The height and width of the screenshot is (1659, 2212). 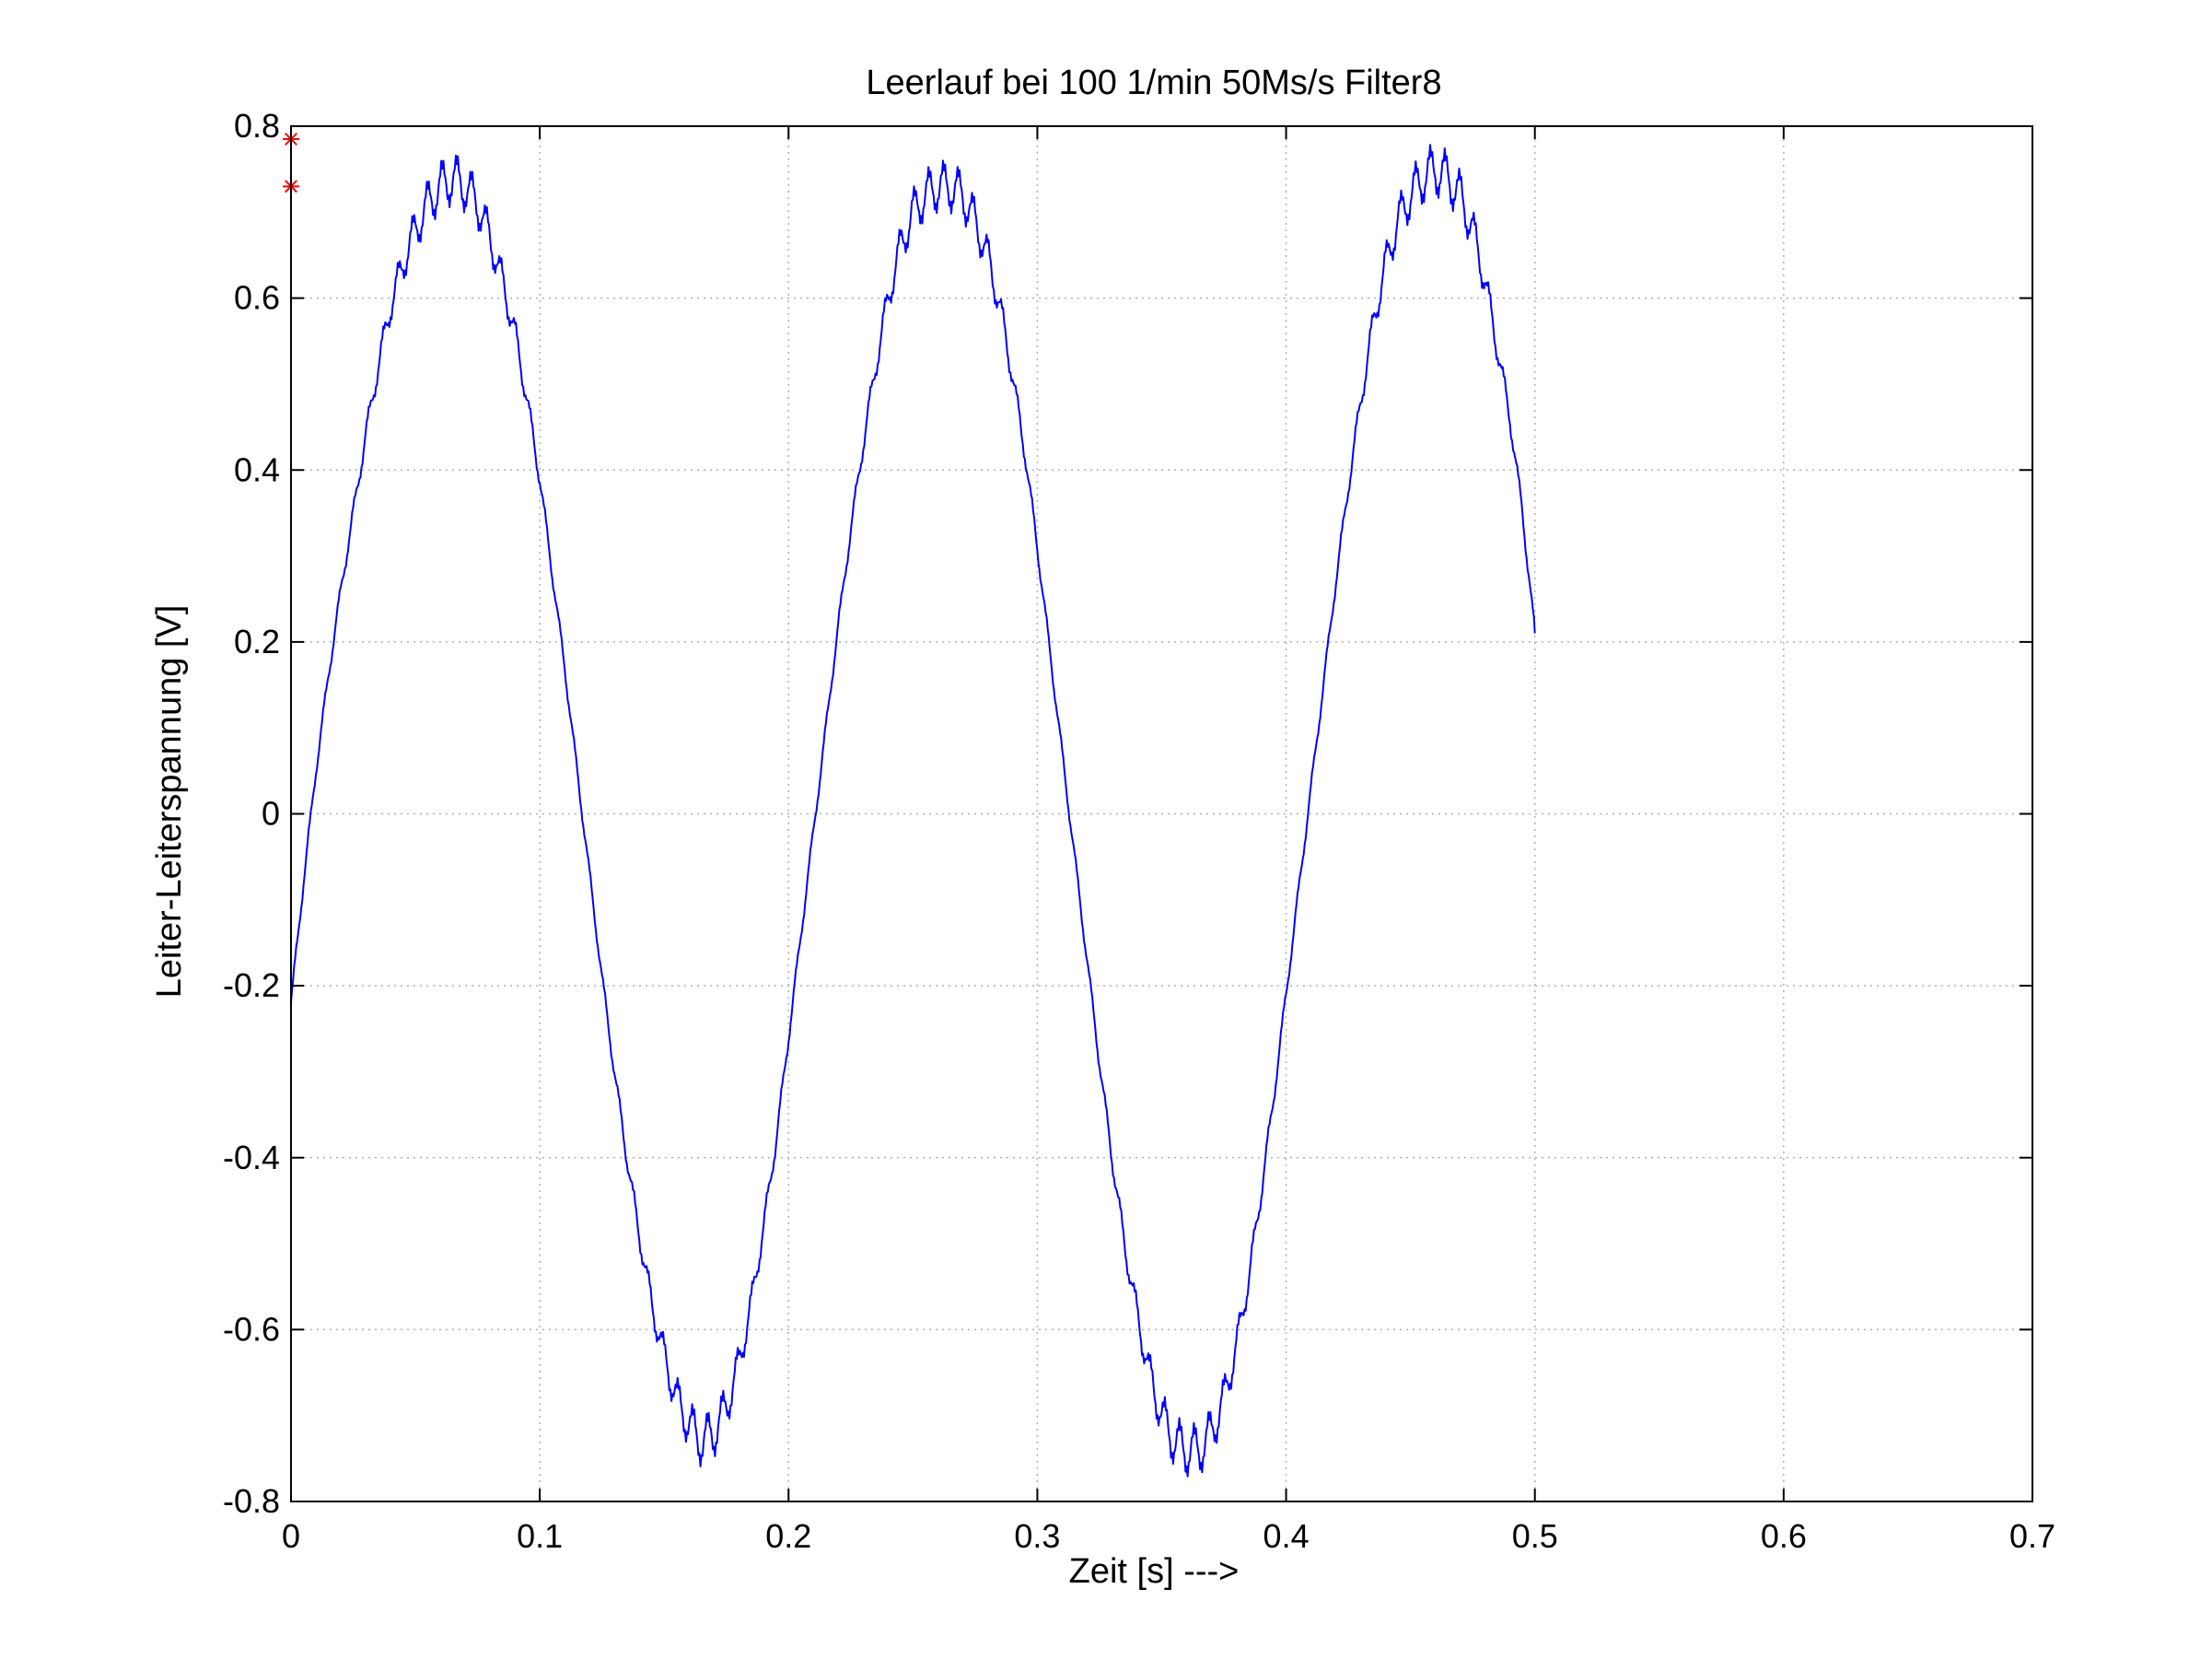 I want to click on y-tick-label: 0.2, so click(x=257, y=641).